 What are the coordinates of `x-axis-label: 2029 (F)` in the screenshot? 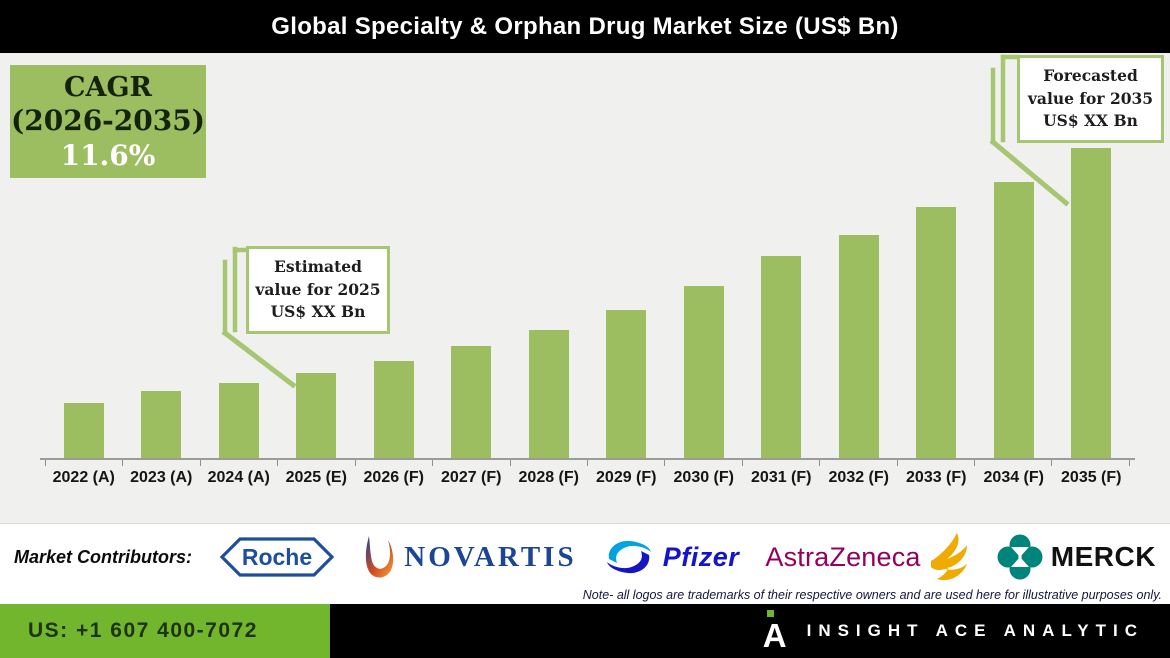 It's located at (626, 477).